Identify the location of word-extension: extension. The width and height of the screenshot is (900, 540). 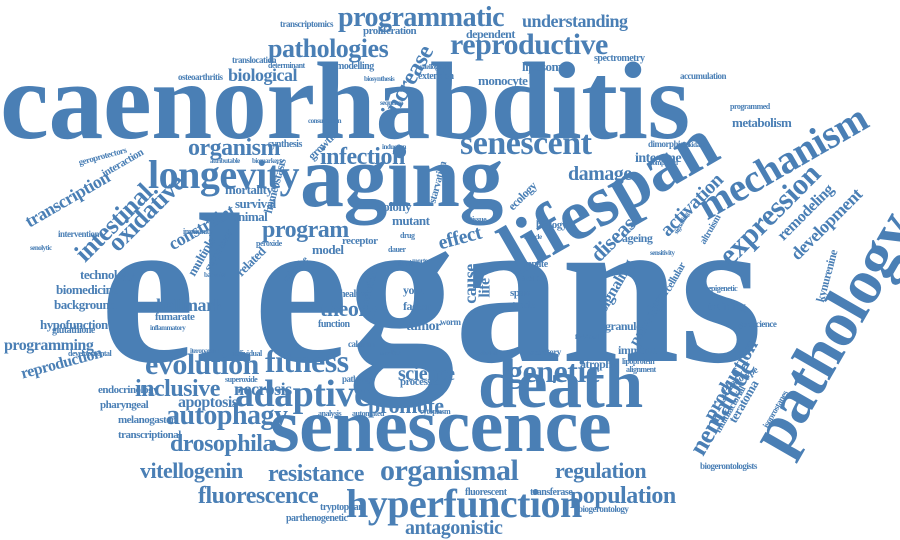
(436, 76).